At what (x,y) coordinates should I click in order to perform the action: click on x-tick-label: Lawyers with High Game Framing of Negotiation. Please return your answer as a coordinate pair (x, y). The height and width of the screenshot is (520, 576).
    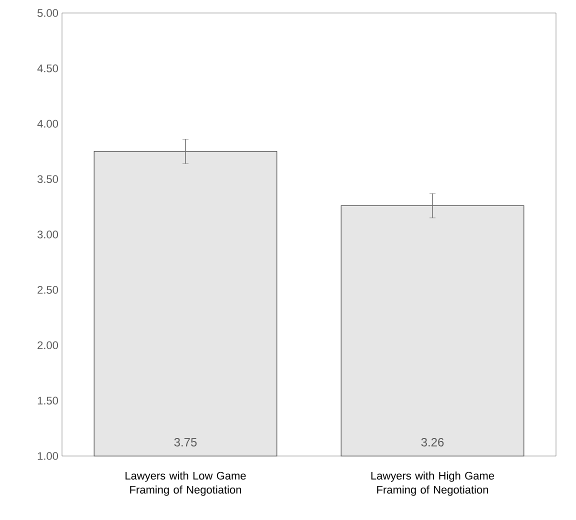
    Looking at the image, I should click on (432, 484).